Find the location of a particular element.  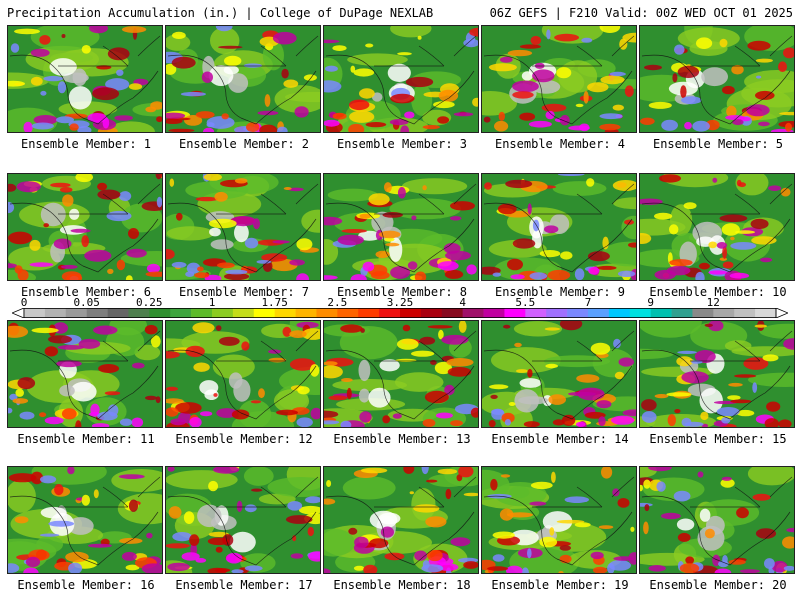

member-label: Ensemble Member: 6 is located at coordinates (86, 292).